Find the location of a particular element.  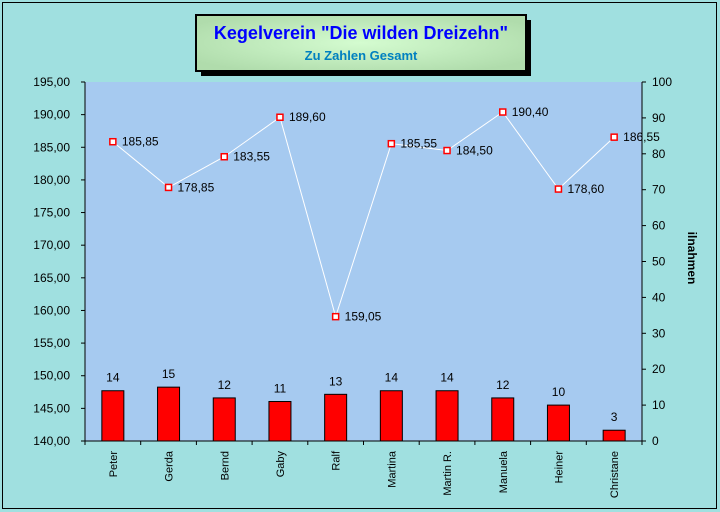

left-tick-label: 180,00 is located at coordinates (51, 180).